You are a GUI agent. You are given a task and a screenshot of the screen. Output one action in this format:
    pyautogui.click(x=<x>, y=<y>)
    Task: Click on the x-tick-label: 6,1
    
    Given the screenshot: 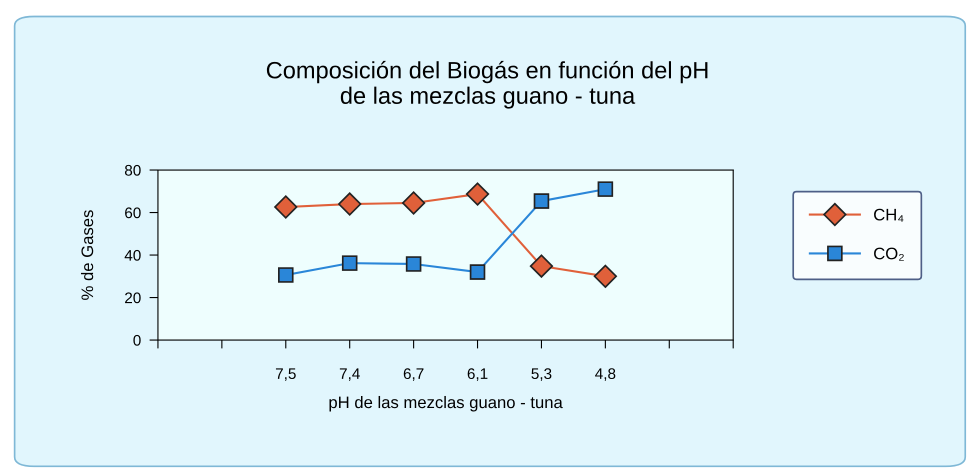 What is the action you would take?
    pyautogui.click(x=478, y=374)
    